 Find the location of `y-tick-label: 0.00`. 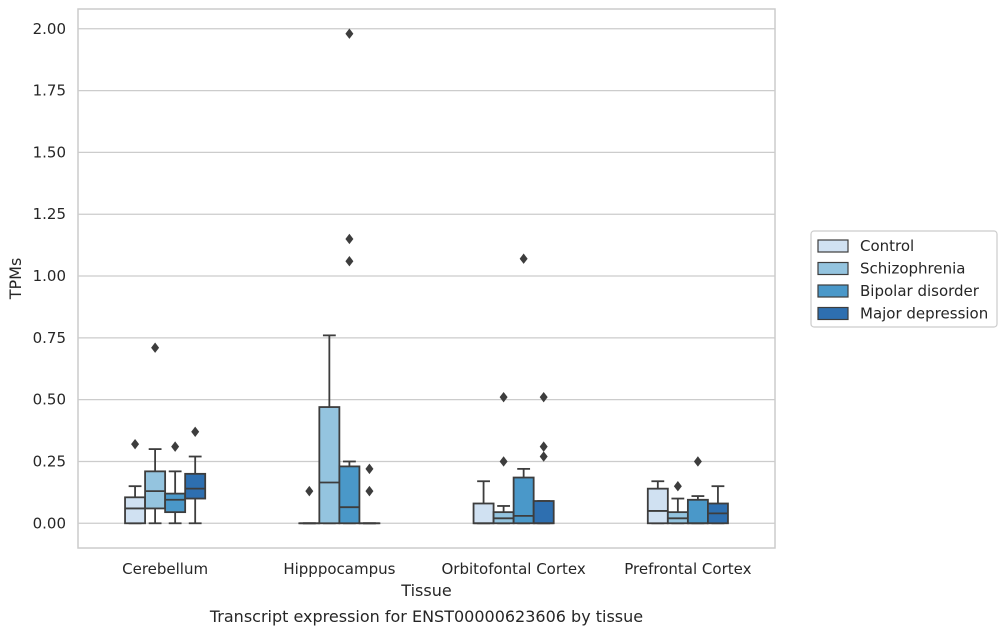

y-tick-label: 0.00 is located at coordinates (49, 523).